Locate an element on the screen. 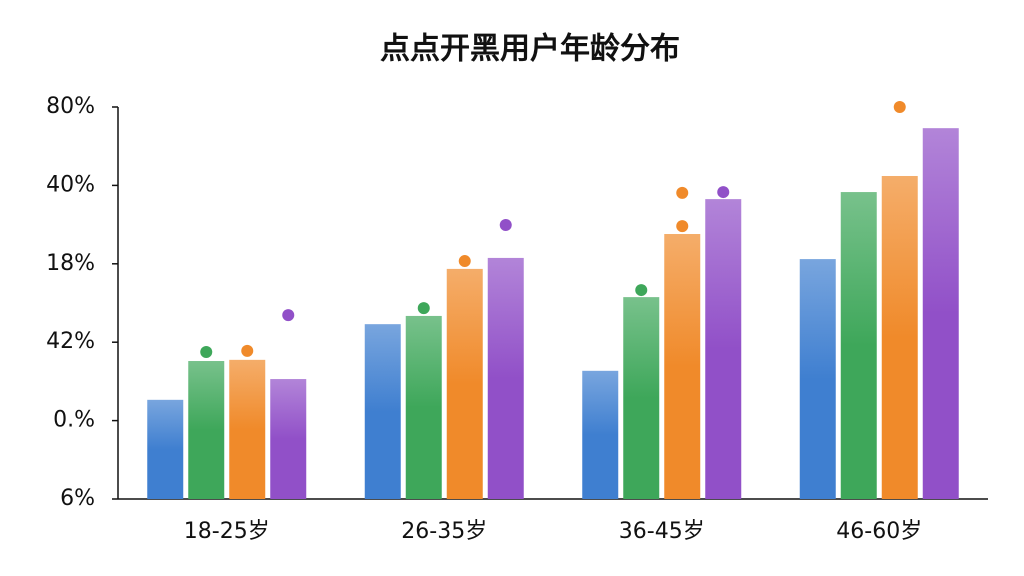 The width and height of the screenshot is (1024, 576). y-tick-label: 6% is located at coordinates (77, 498).